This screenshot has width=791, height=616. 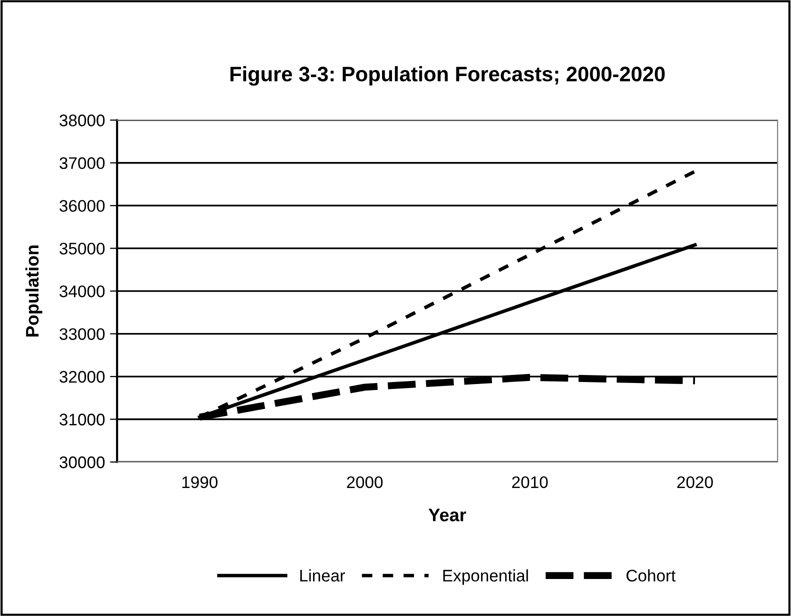 What do you see at coordinates (365, 482) in the screenshot?
I see `x-tick-label: 2000` at bounding box center [365, 482].